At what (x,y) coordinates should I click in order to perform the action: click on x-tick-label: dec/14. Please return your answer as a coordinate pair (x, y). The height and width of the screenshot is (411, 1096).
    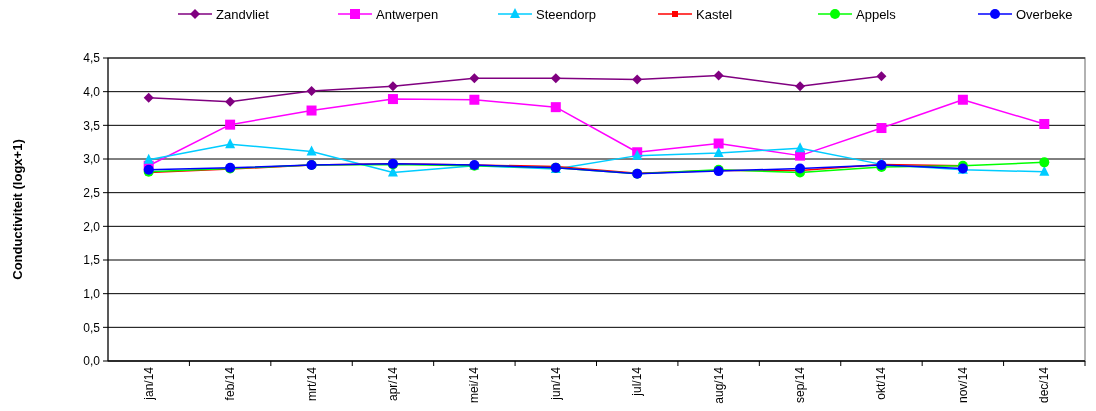
    Looking at the image, I should click on (1044, 385).